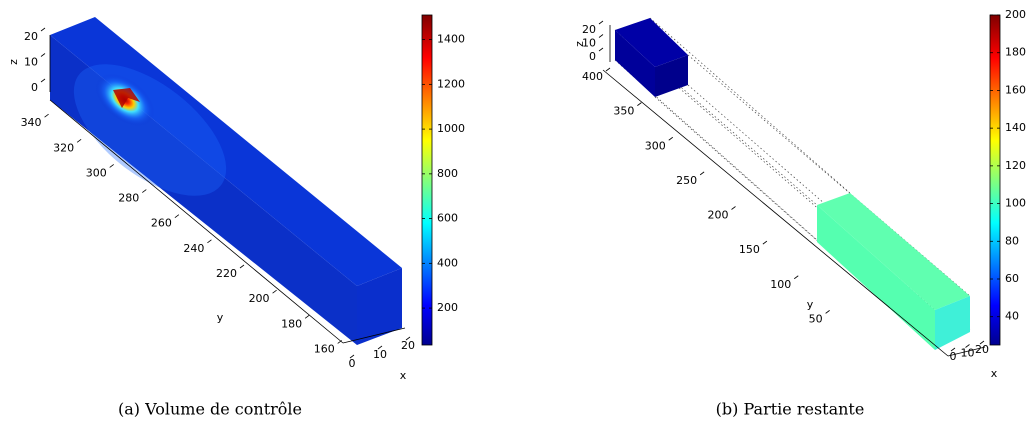 Image resolution: width=1035 pixels, height=432 pixels. I want to click on colorbar-tick-label: 160, so click(1015, 89).